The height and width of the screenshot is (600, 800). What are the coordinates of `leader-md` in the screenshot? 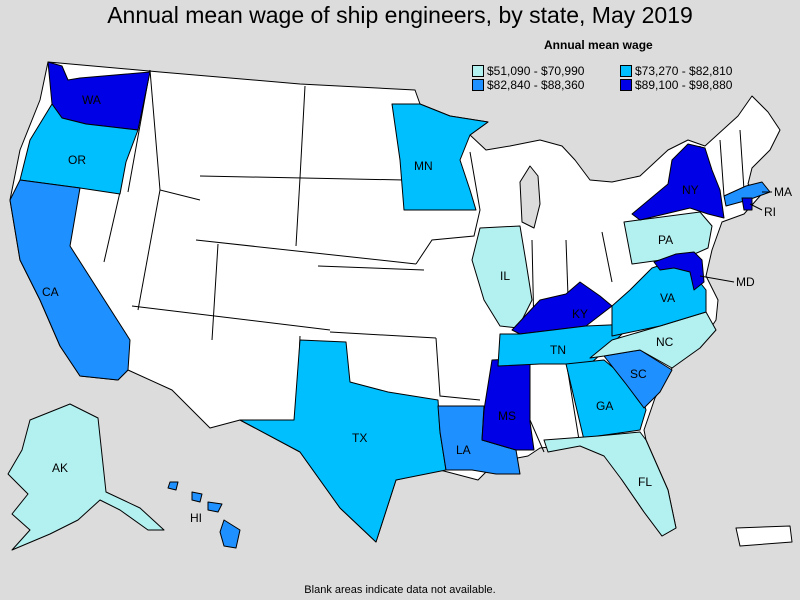 It's located at (717, 279).